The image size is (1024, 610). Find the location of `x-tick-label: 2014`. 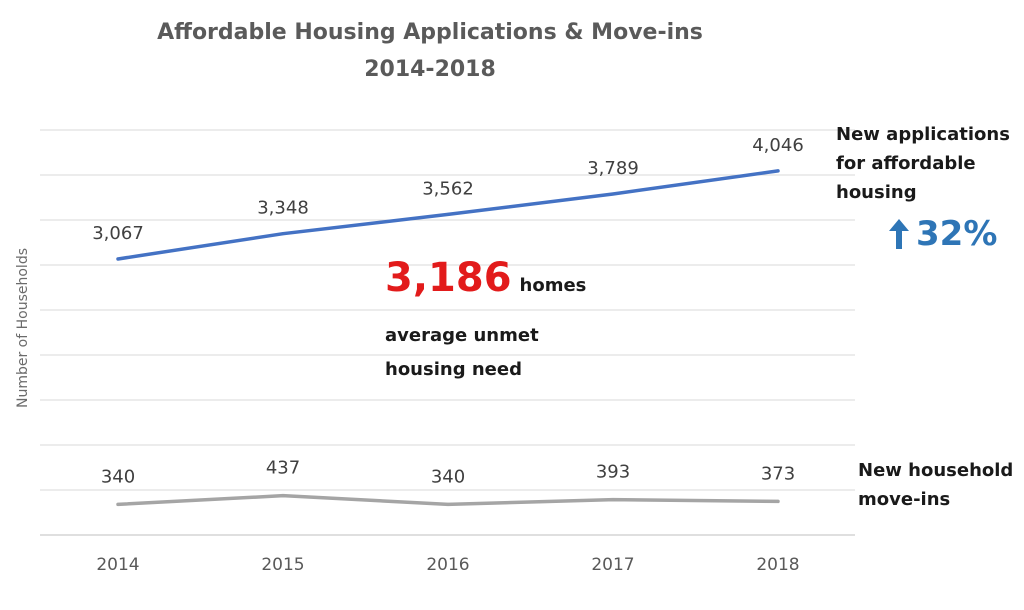

x-tick-label: 2014 is located at coordinates (117, 565).